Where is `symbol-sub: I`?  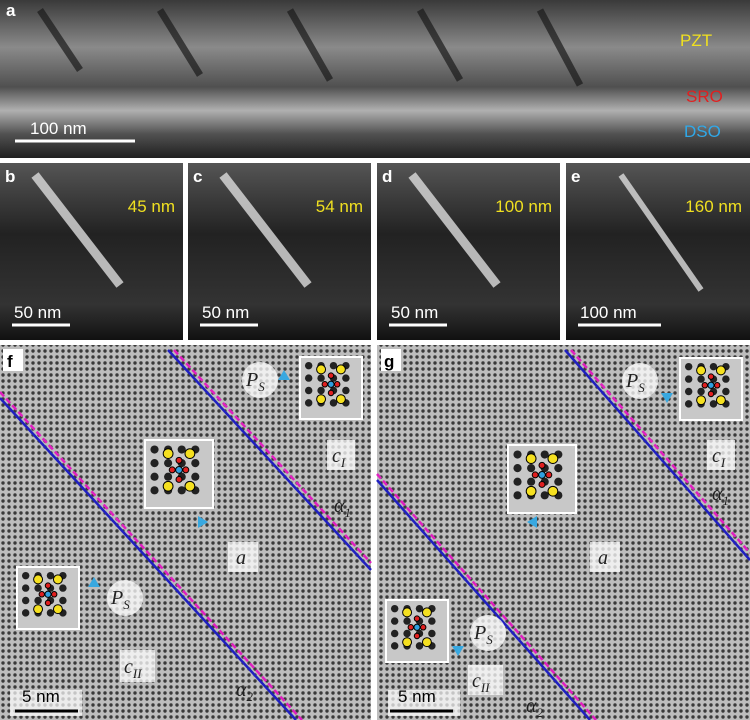
symbol-sub: I is located at coordinates (723, 462).